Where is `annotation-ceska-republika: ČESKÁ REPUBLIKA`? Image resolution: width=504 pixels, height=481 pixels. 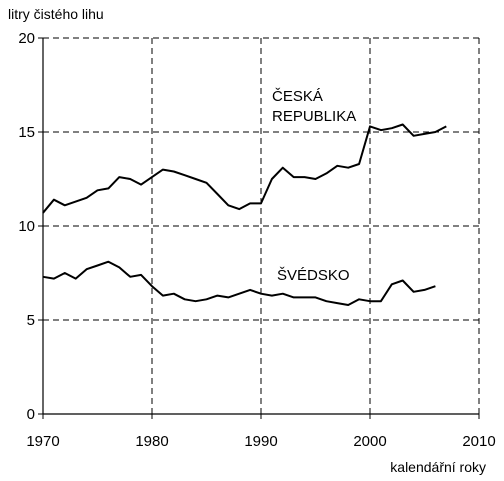 annotation-ceska-republika: ČESKÁ REPUBLIKA is located at coordinates (314, 106).